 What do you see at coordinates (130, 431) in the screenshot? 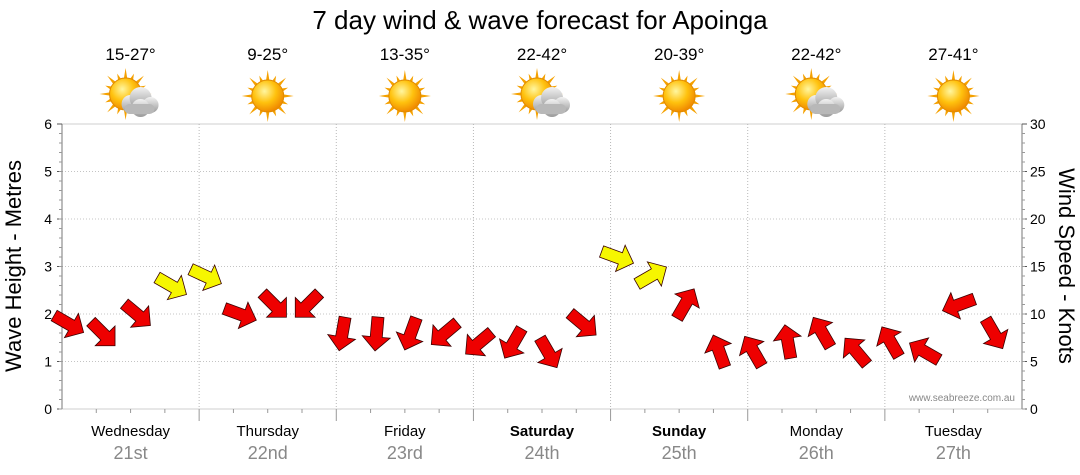
I see `day-label: Wednesday` at bounding box center [130, 431].